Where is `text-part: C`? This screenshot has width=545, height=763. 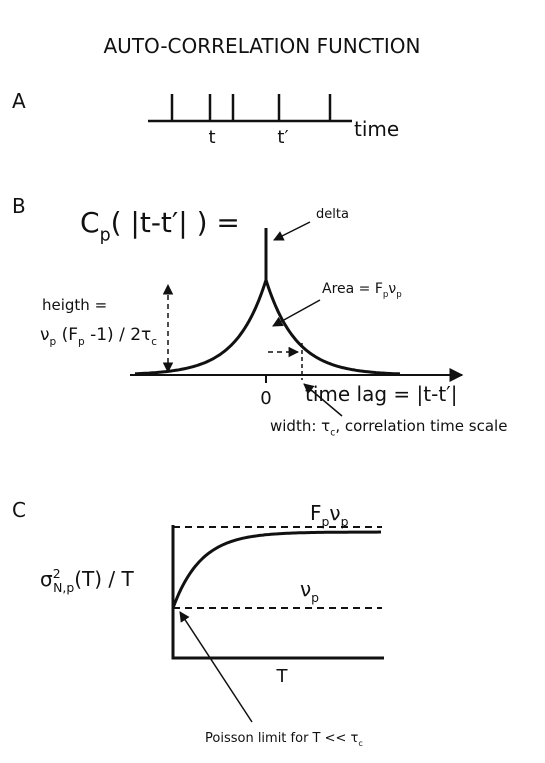
text-part: C is located at coordinates (90, 222).